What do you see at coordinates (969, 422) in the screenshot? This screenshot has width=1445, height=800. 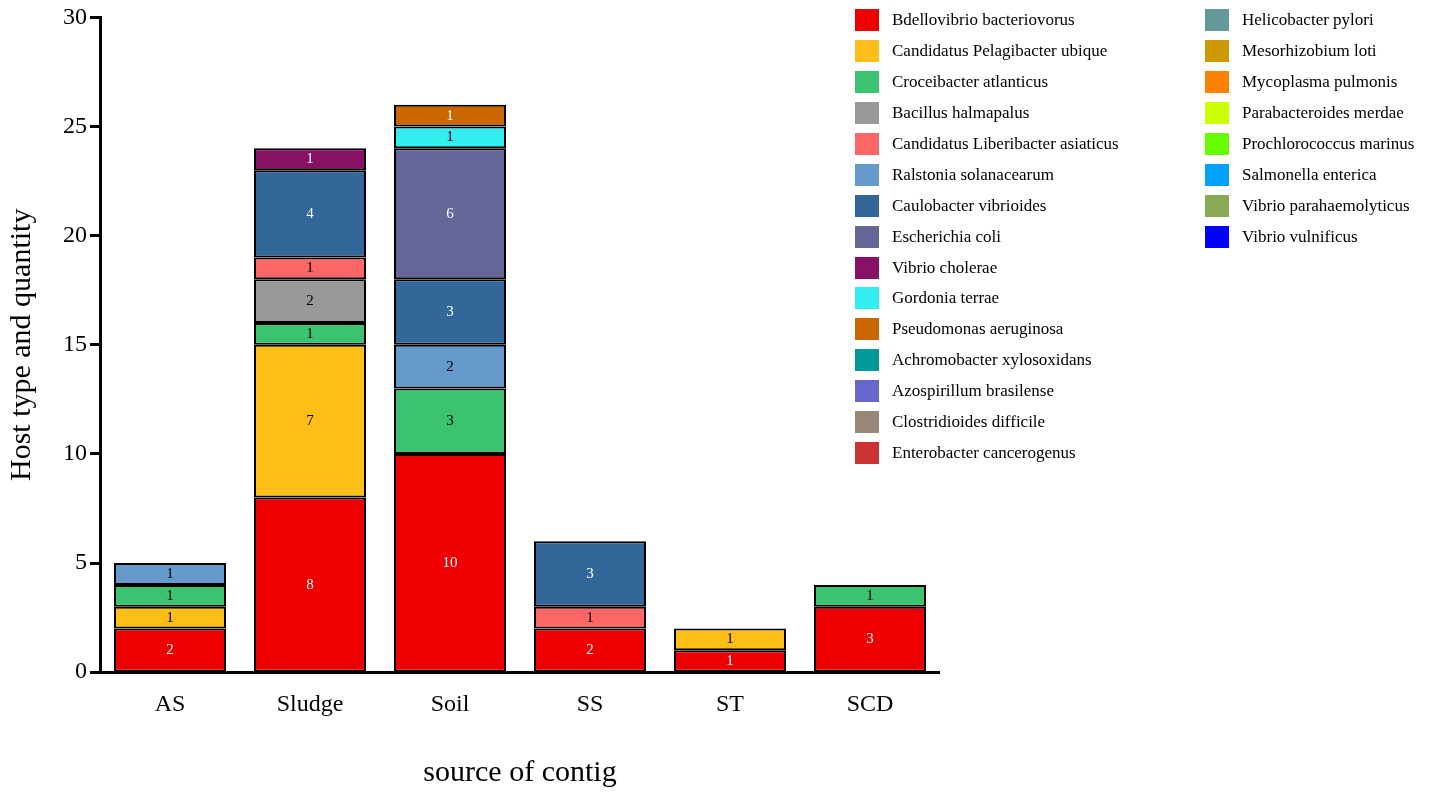 I see `legend-label: Clostridioides difficile` at bounding box center [969, 422].